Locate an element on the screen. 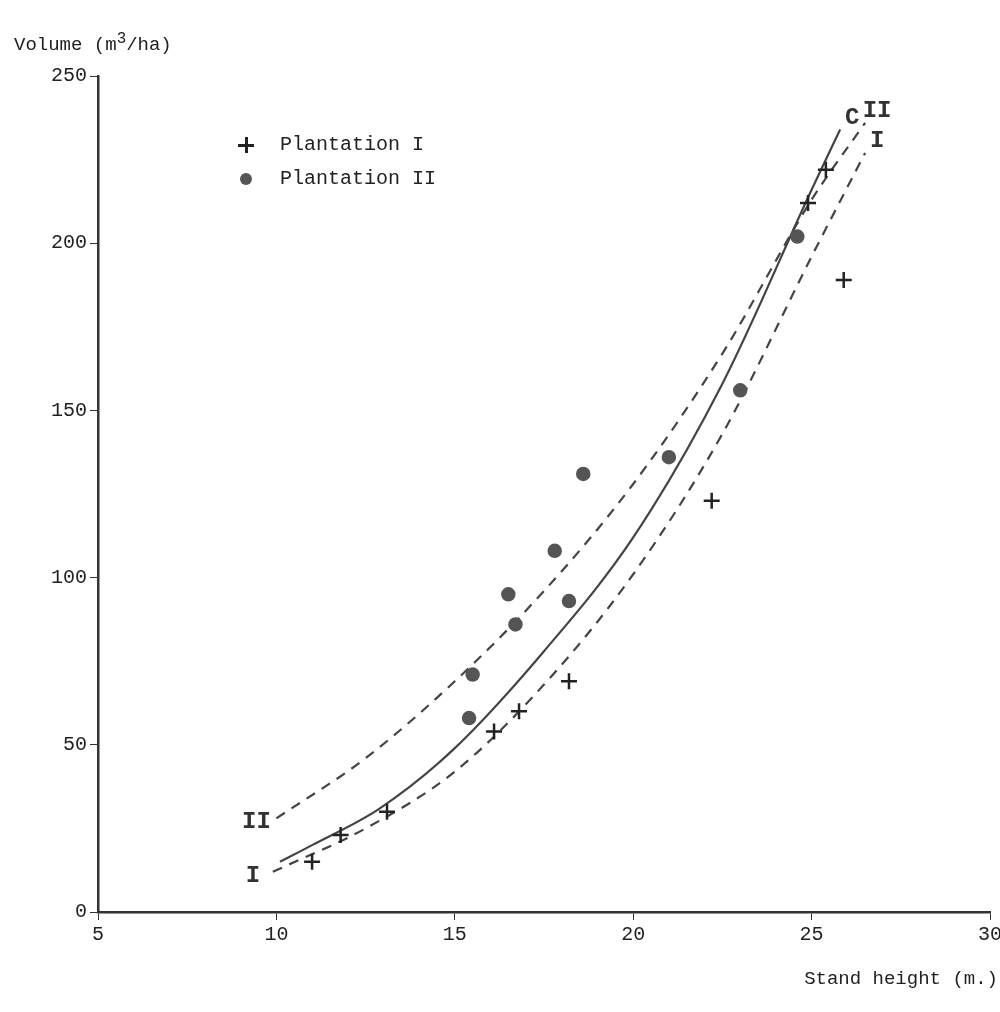 Image resolution: width=1000 pixels, height=1012 pixels. x-tick-label: 30 is located at coordinates (988, 935).